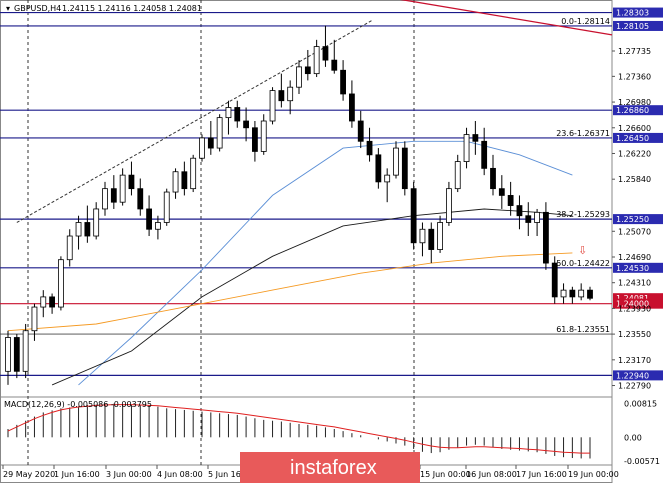 The width and height of the screenshot is (665, 483). What do you see at coordinates (634, 231) in the screenshot?
I see `price-tick-6: 1.25070` at bounding box center [634, 231].